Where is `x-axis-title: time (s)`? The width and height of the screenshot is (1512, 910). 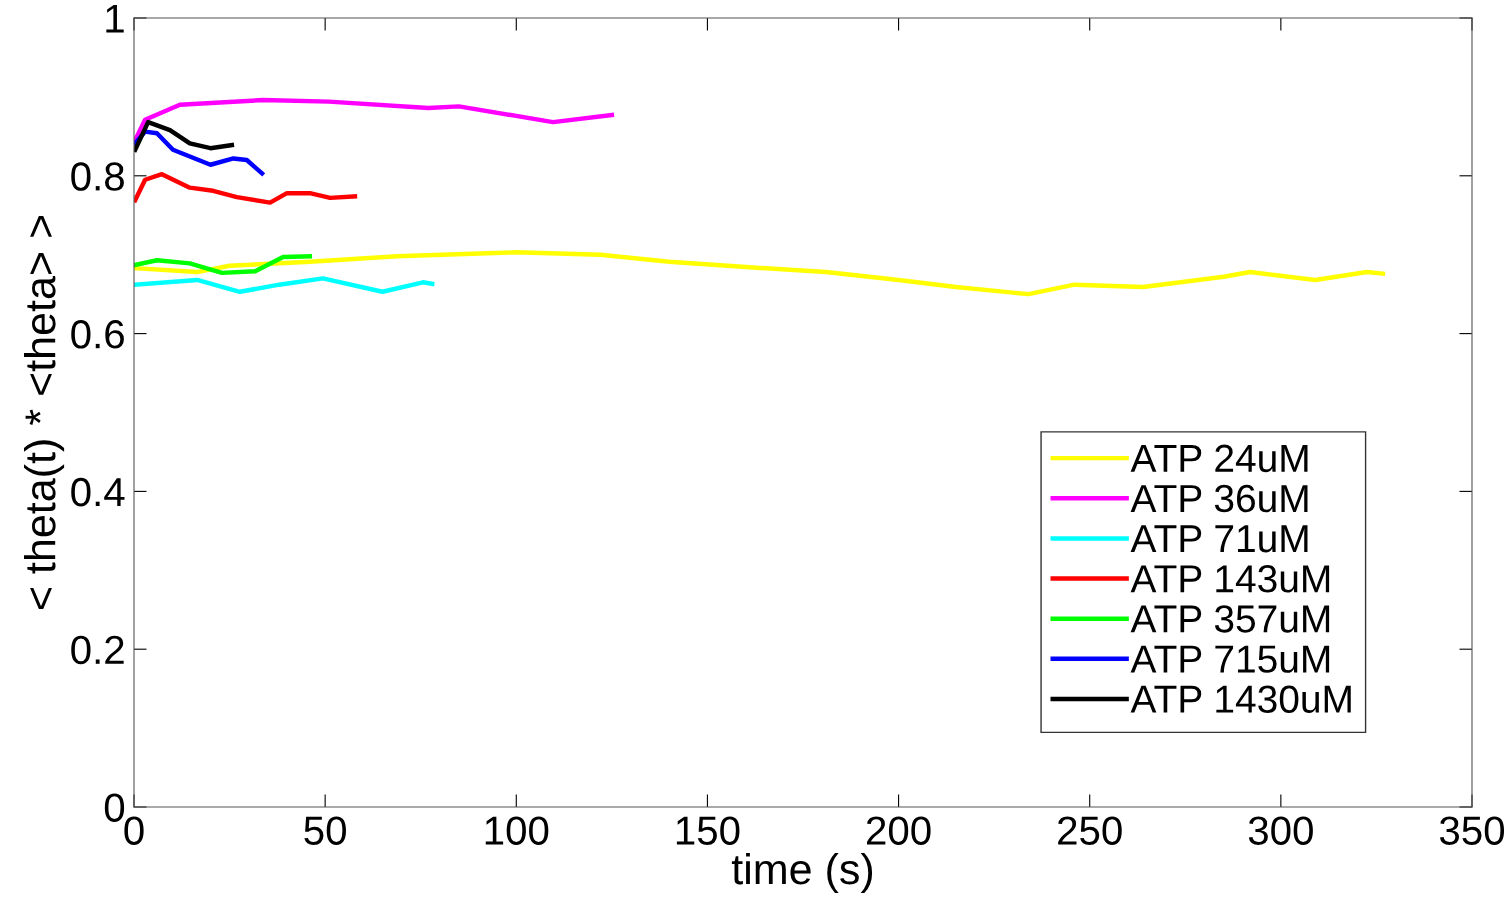 x-axis-title: time (s) is located at coordinates (802, 872).